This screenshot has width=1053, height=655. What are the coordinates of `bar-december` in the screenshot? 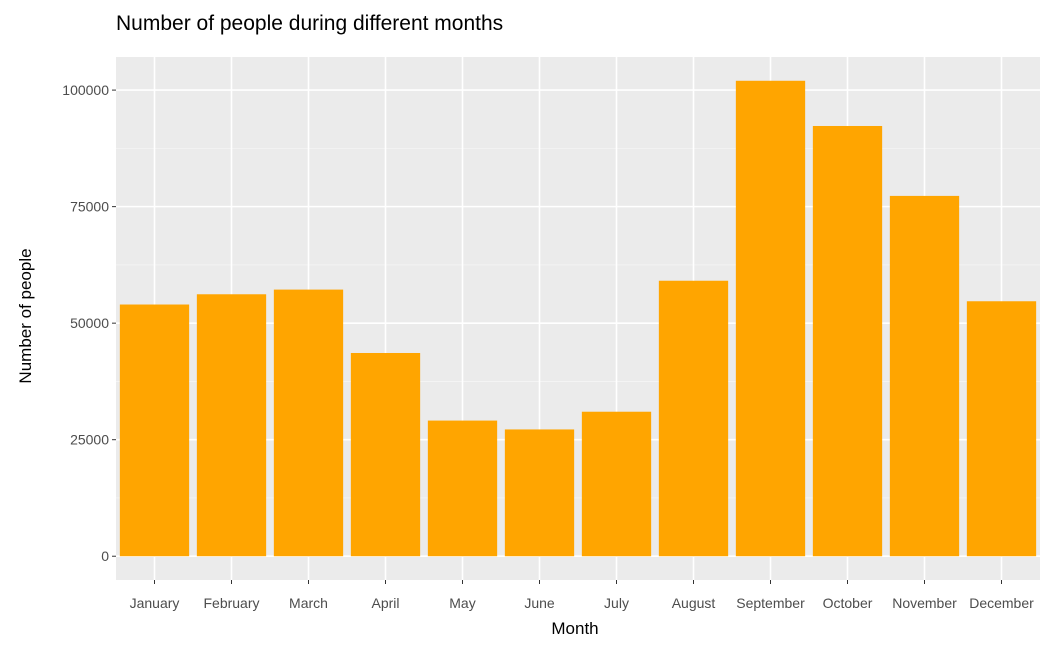 It's located at (1001, 429).